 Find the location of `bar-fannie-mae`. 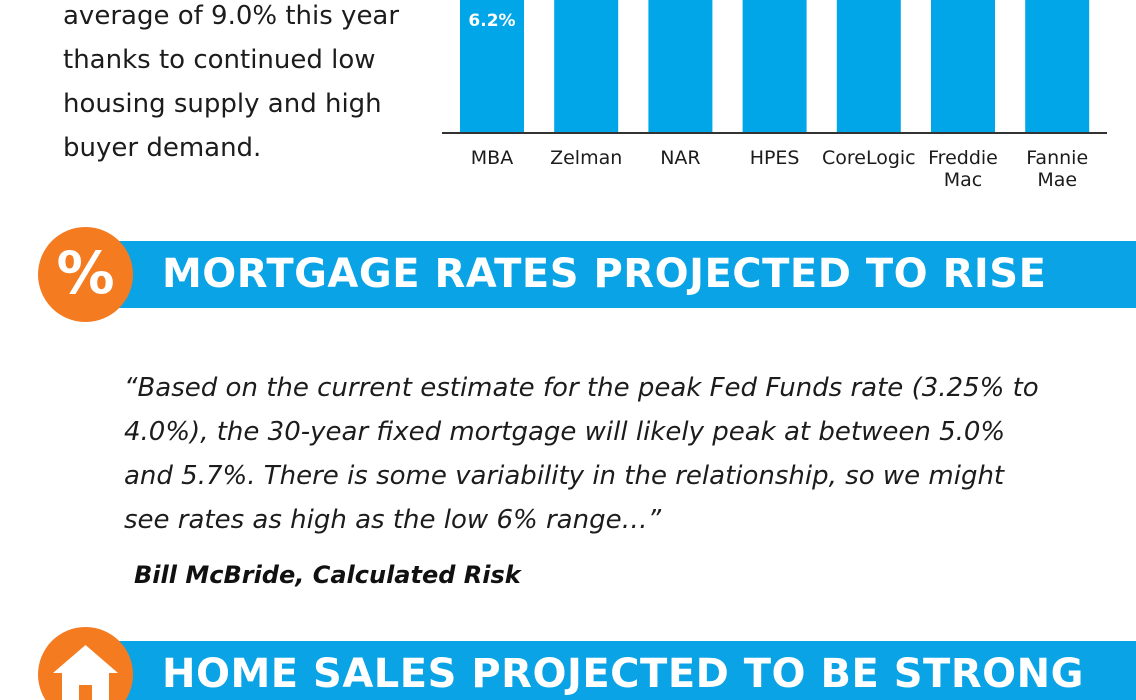

bar-fannie-mae is located at coordinates (1057, 66).